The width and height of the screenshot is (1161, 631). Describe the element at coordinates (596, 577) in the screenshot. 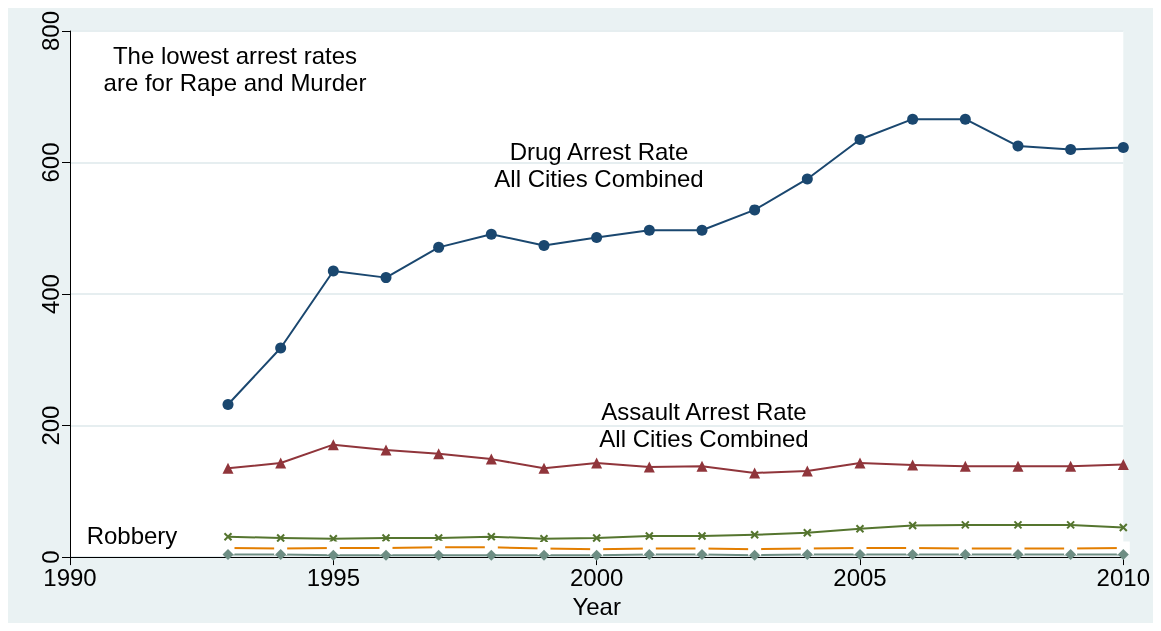

I see `x-tick-label: 2000` at that location.